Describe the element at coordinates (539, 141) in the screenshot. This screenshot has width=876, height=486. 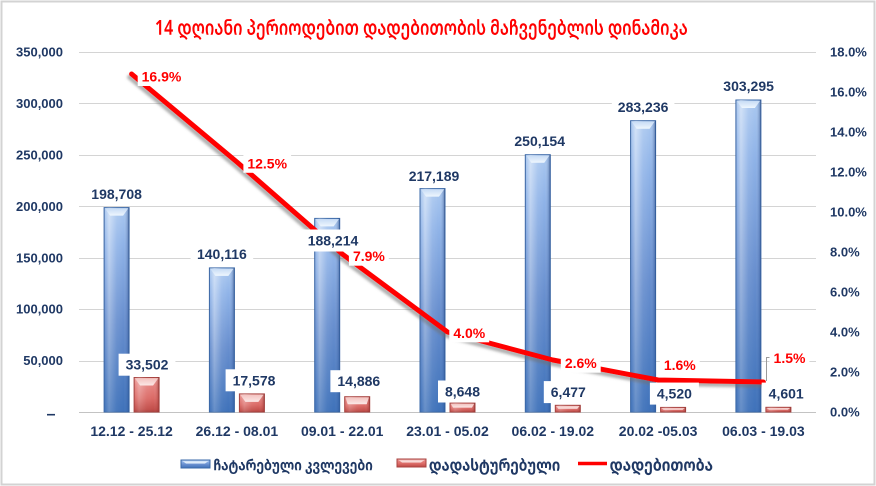
I see `svg-text: 250,154` at that location.